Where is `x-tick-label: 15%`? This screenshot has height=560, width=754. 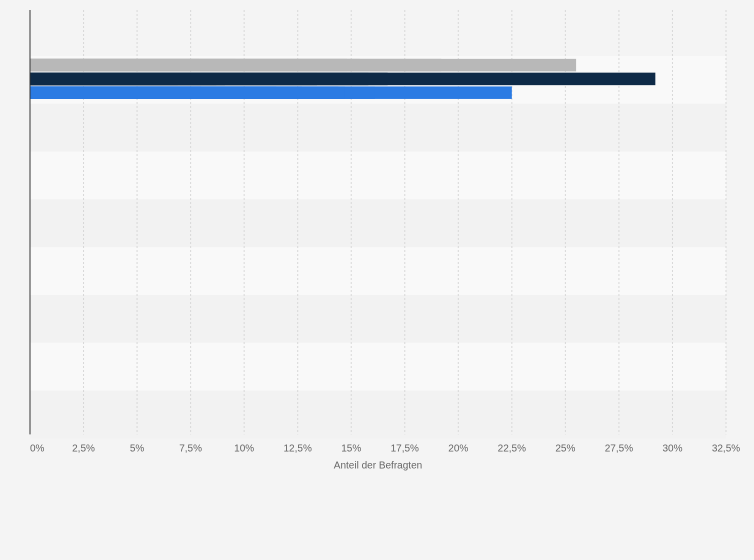
x-tick-label: 15% is located at coordinates (351, 448).